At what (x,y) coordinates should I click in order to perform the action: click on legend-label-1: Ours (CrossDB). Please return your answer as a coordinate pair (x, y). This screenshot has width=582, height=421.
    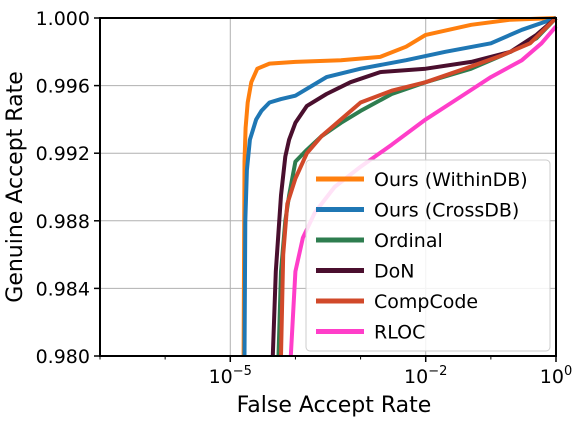
    Looking at the image, I should click on (446, 211).